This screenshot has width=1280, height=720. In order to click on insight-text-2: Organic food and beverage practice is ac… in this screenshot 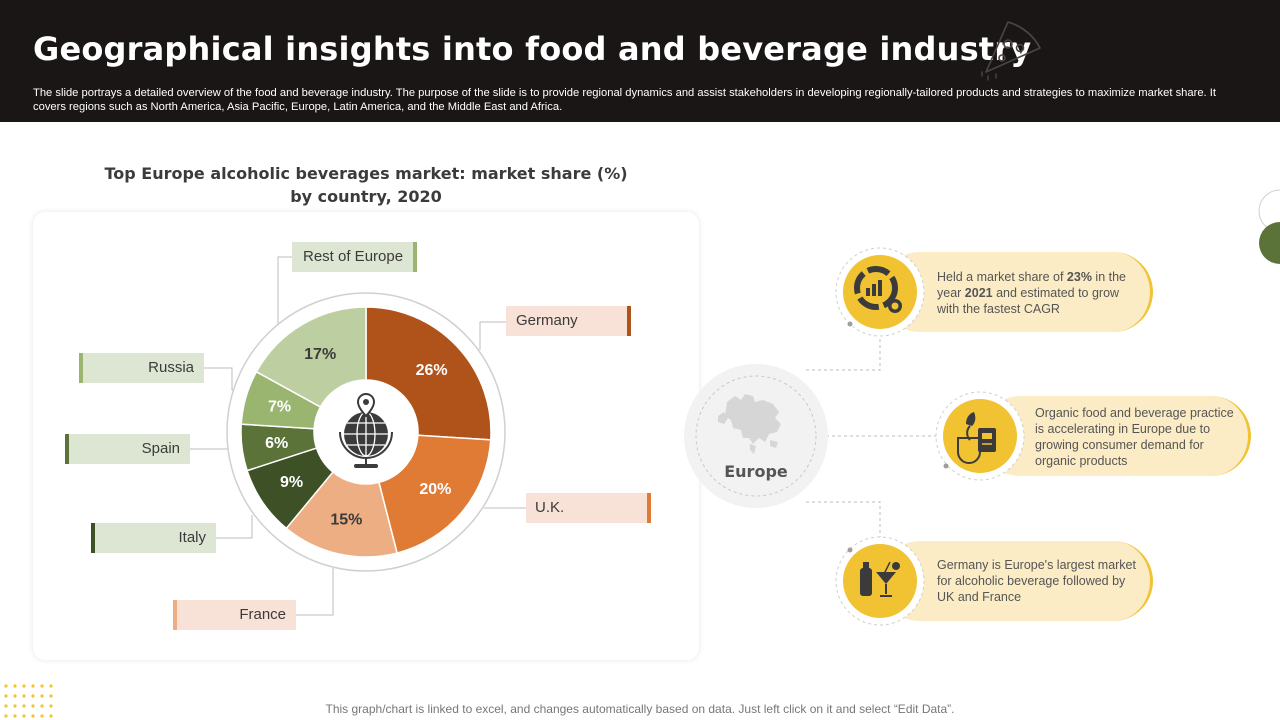, I will do `click(1134, 437)`.